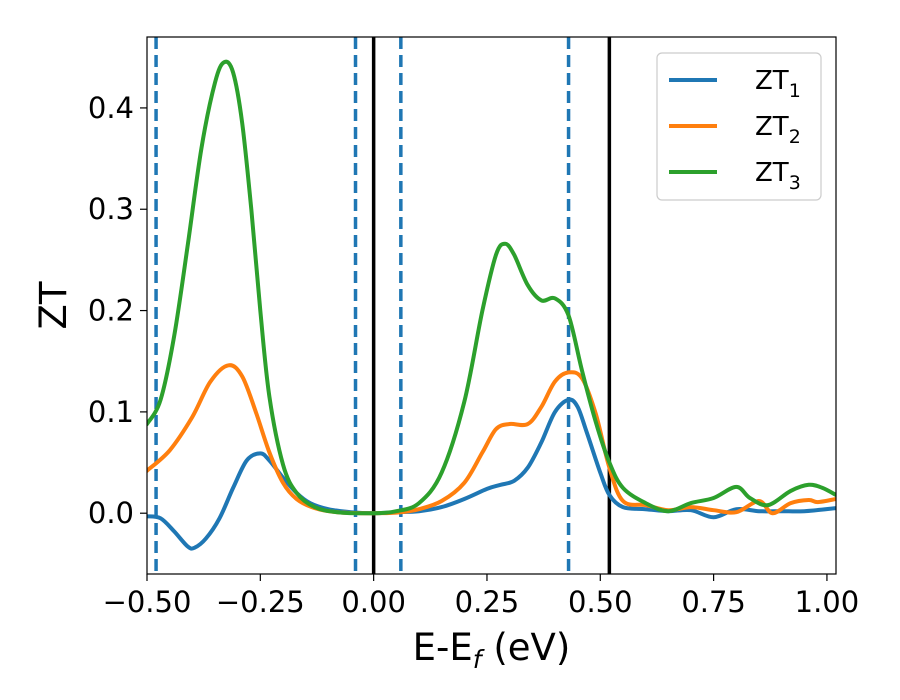  I want to click on y-axis: 0.0 0.1 0.2 0.3 0.4, so click(117, 310).